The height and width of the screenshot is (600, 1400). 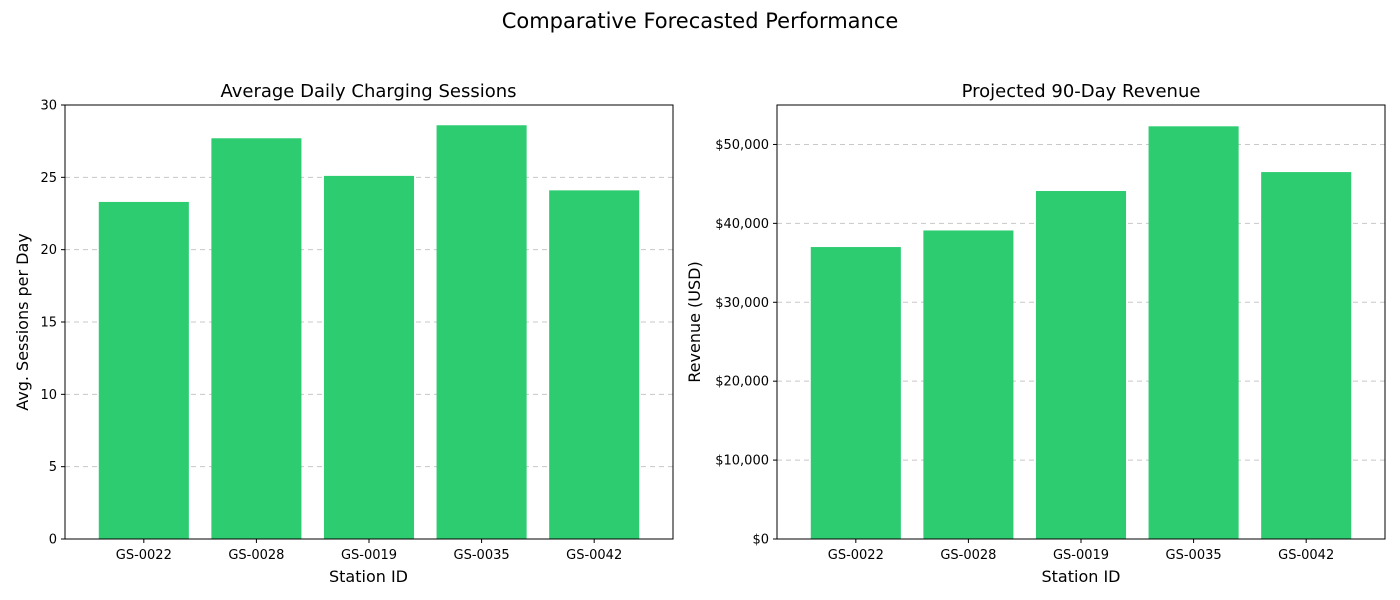 What do you see at coordinates (48, 323) in the screenshot?
I see `y-tick-label: 15` at bounding box center [48, 323].